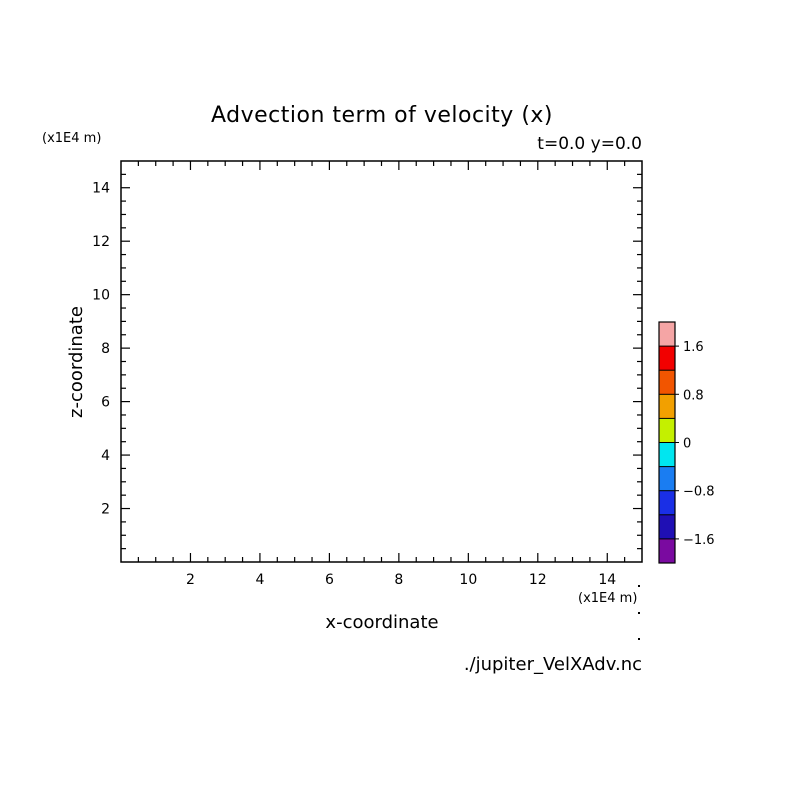 The image size is (804, 804). I want to click on y-axis-label: z-coordinate, so click(76, 362).